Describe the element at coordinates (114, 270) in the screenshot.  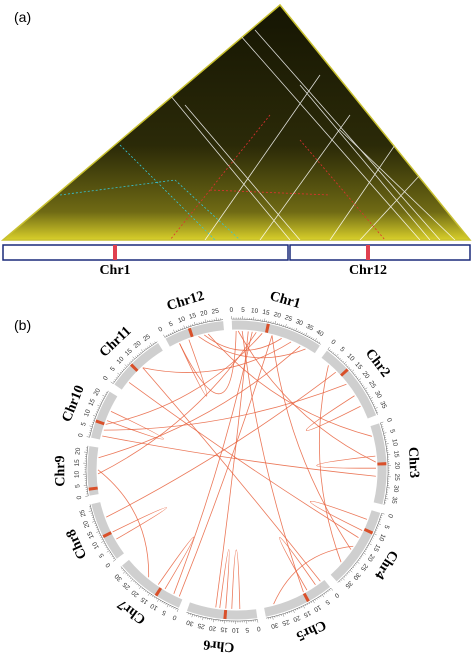
I see `chromosome-label: Chr1` at that location.